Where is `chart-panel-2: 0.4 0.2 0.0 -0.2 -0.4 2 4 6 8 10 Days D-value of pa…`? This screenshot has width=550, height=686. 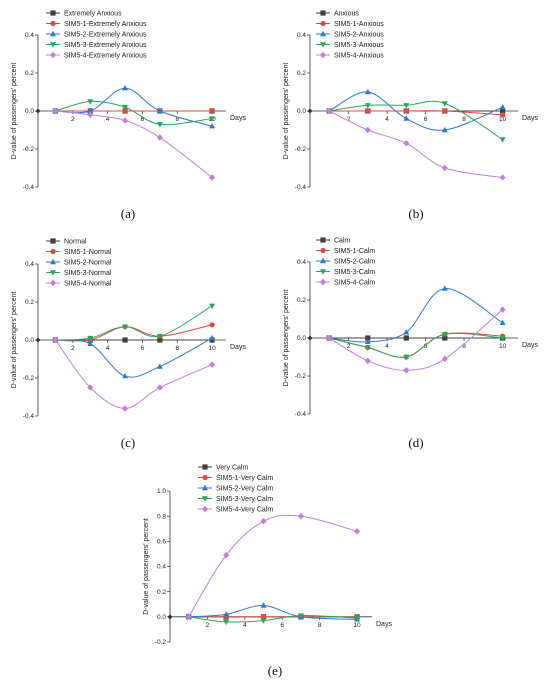 chart-panel-2: 0.4 0.2 0.0 -0.2 -0.4 2 4 6 8 10 Days D-value of pa… is located at coordinates (410, 115).